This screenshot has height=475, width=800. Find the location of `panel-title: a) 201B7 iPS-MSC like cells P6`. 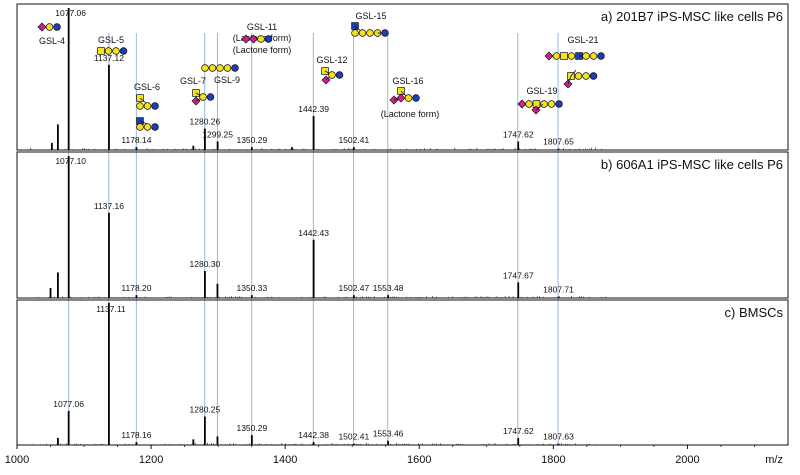

panel-title: a) 201B7 iPS-MSC like cells P6 is located at coordinates (692, 16).